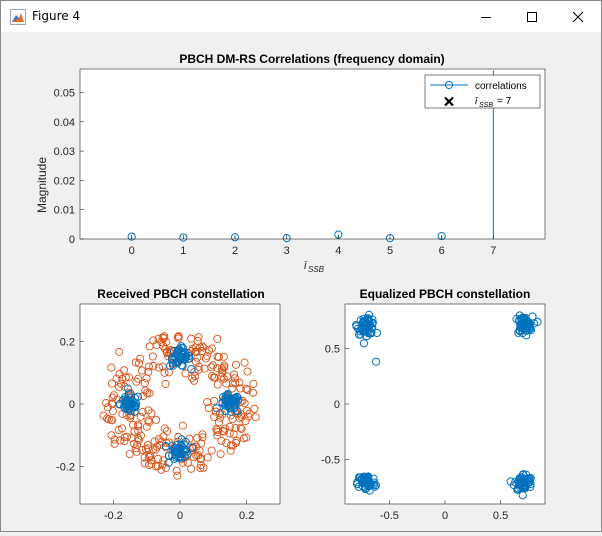 The image size is (602, 536). What do you see at coordinates (301, 16) in the screenshot?
I see `title-bar: Figure 4` at bounding box center [301, 16].